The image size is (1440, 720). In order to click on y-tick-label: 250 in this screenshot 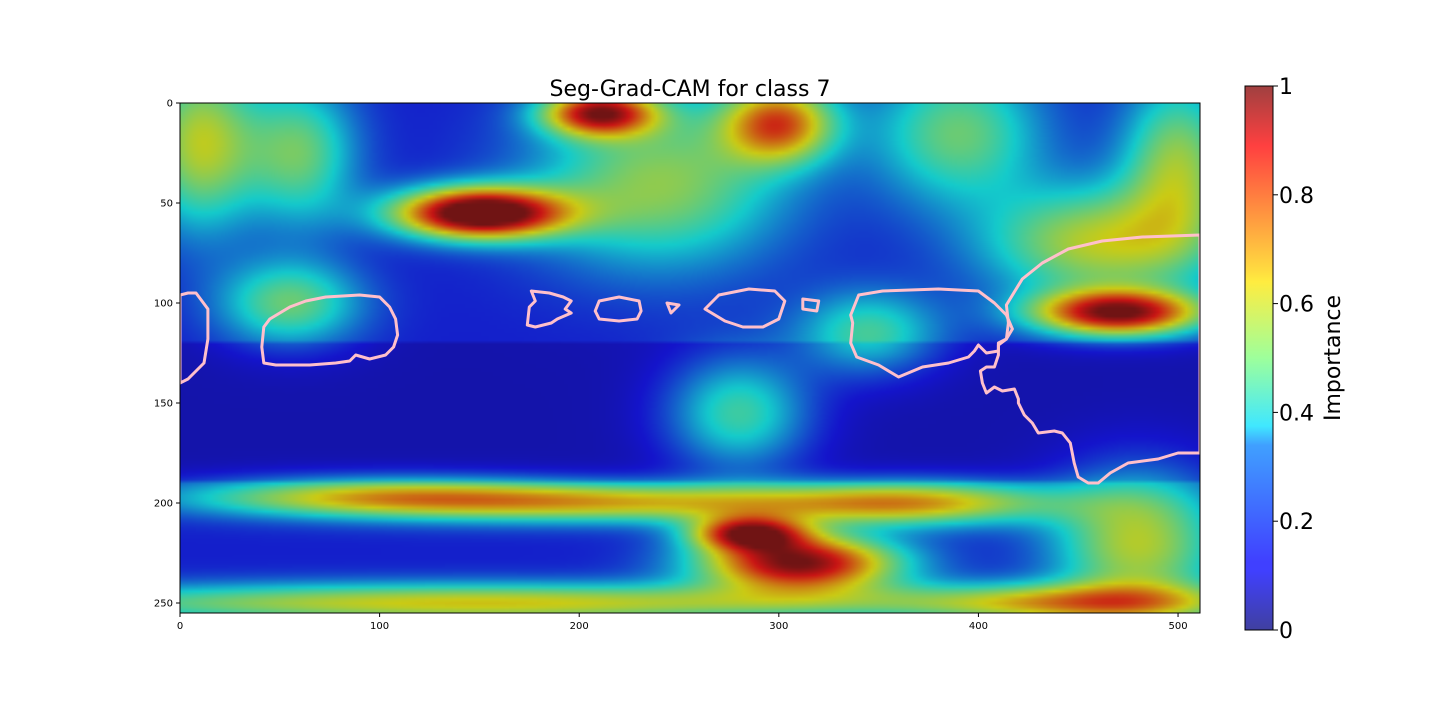, I will do `click(163, 604)`.